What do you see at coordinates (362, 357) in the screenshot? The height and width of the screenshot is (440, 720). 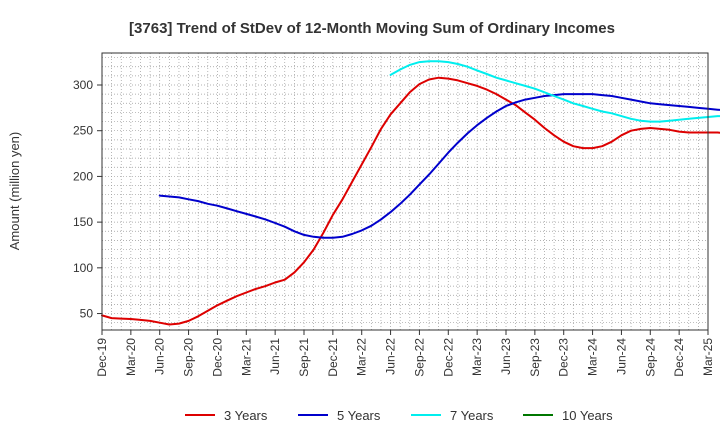 I see `x-tick-label: Mar-22` at bounding box center [362, 357].